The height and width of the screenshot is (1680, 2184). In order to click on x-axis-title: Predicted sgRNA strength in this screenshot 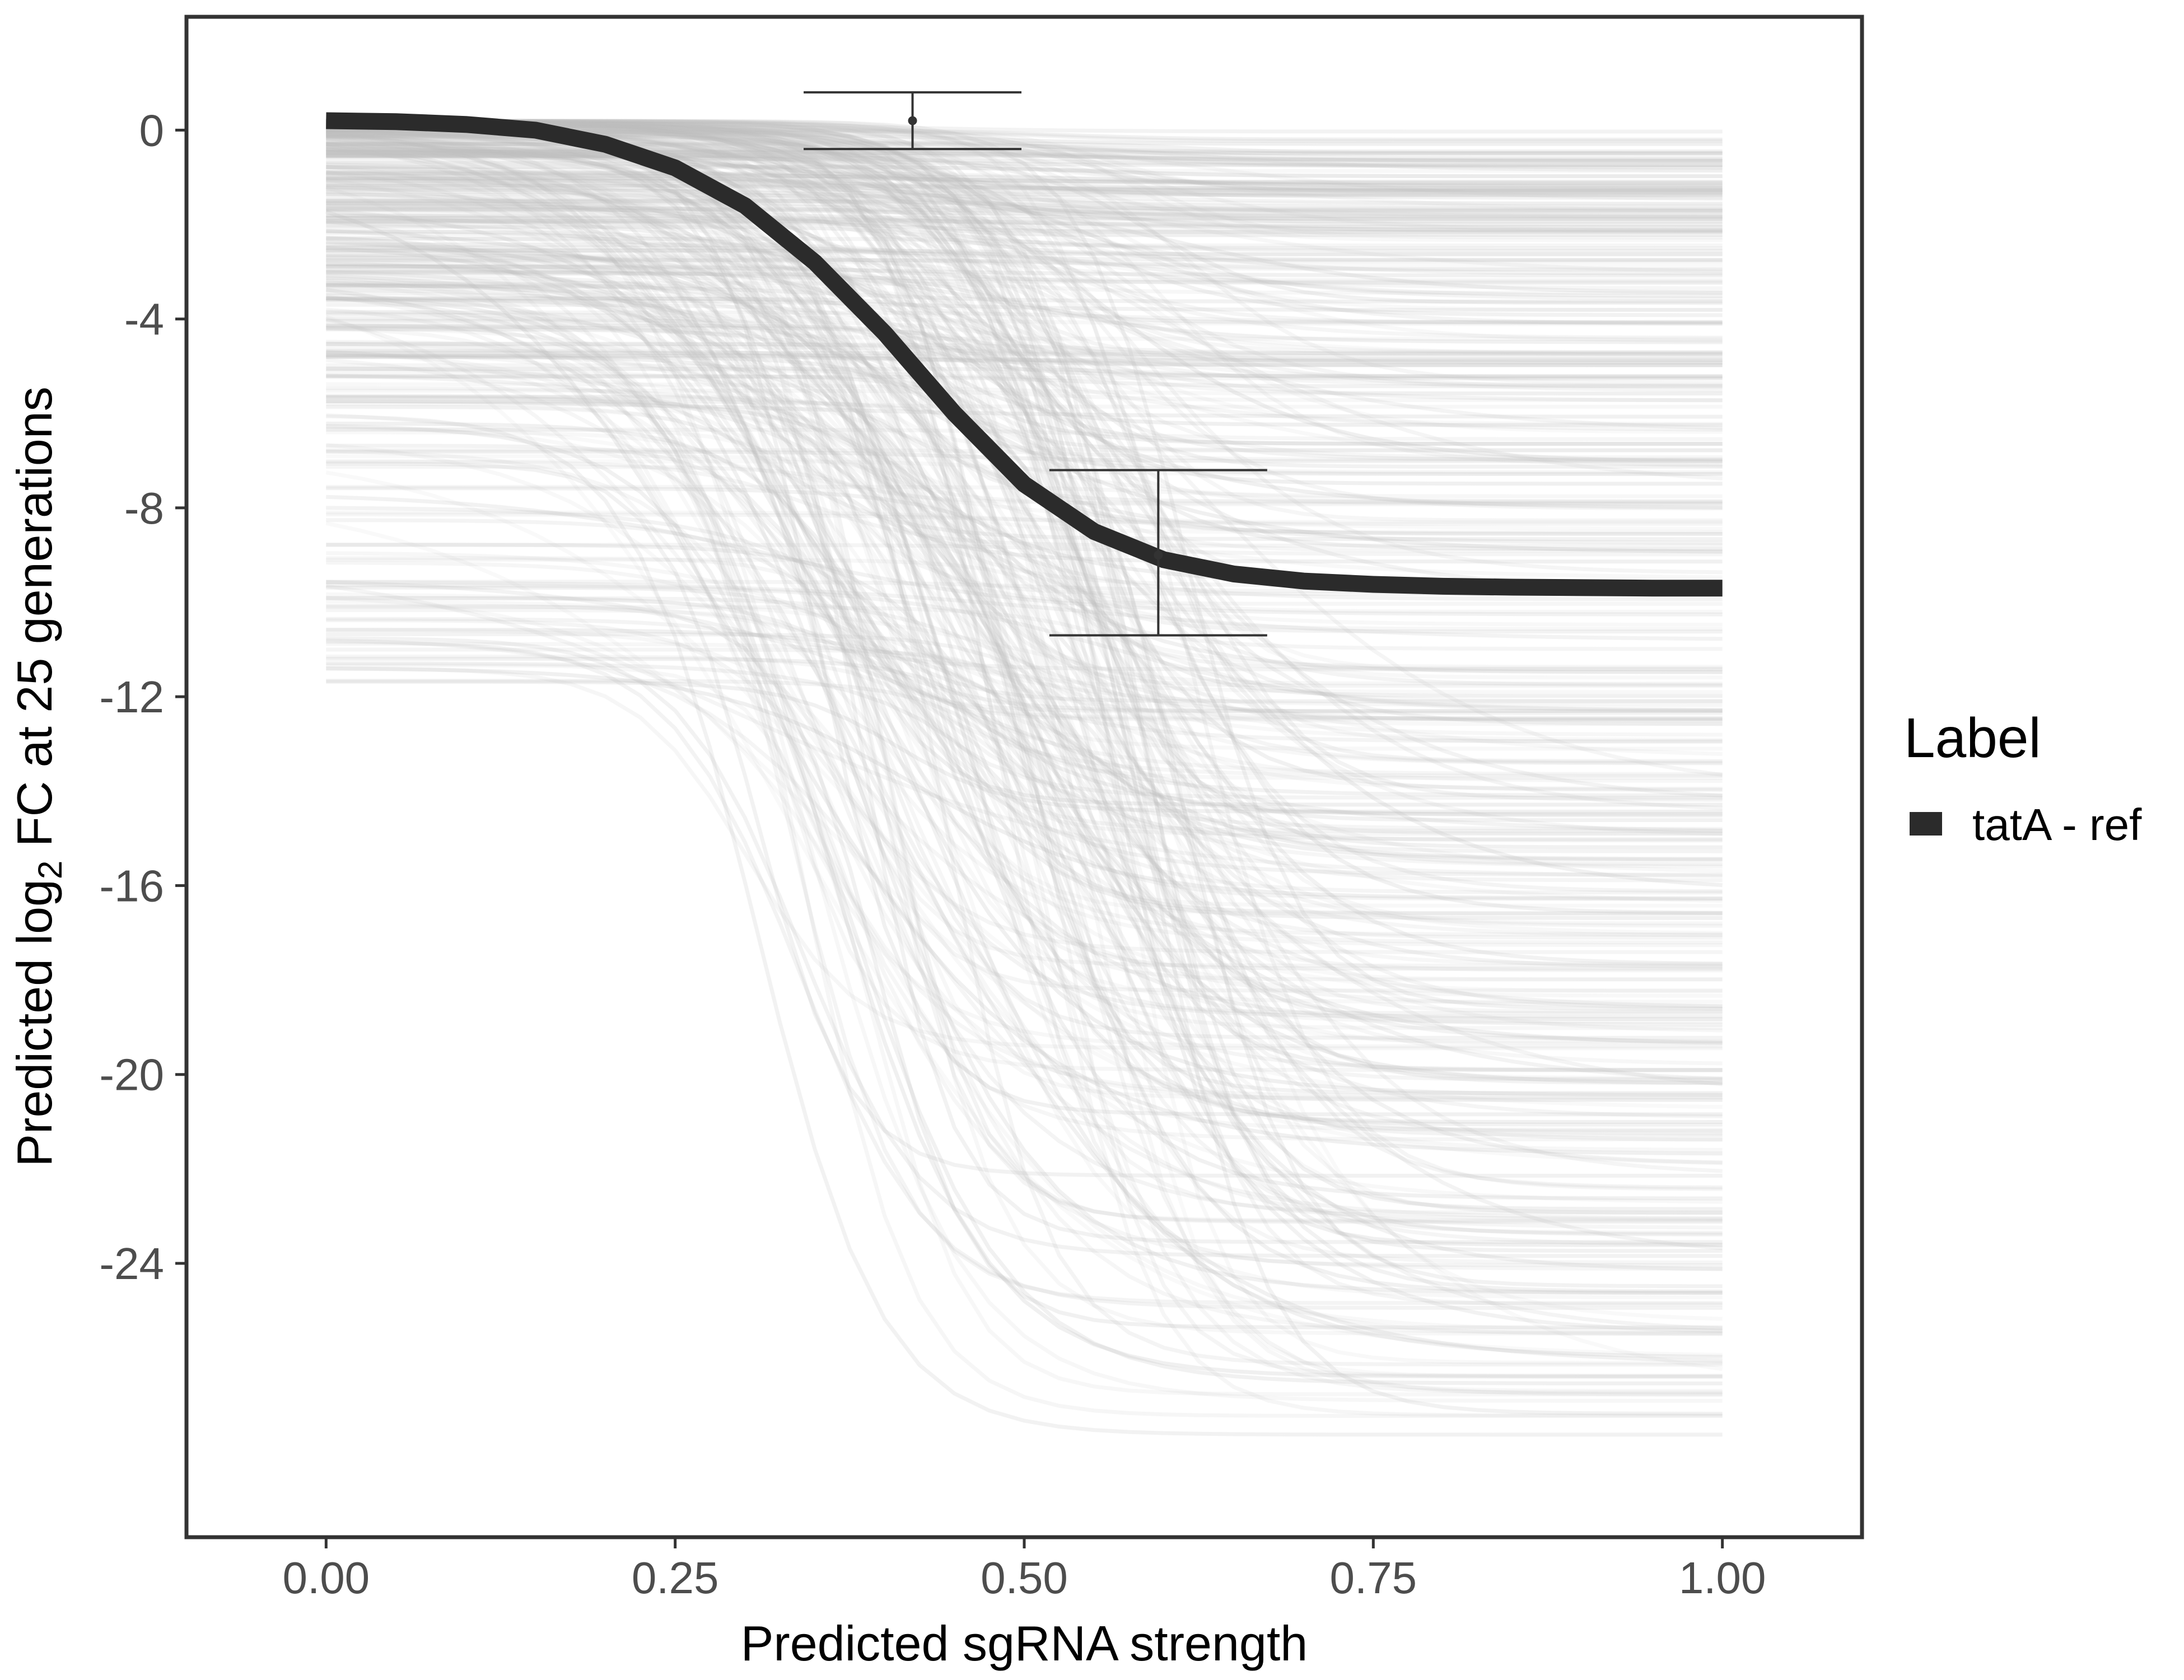, I will do `click(1025, 1644)`.